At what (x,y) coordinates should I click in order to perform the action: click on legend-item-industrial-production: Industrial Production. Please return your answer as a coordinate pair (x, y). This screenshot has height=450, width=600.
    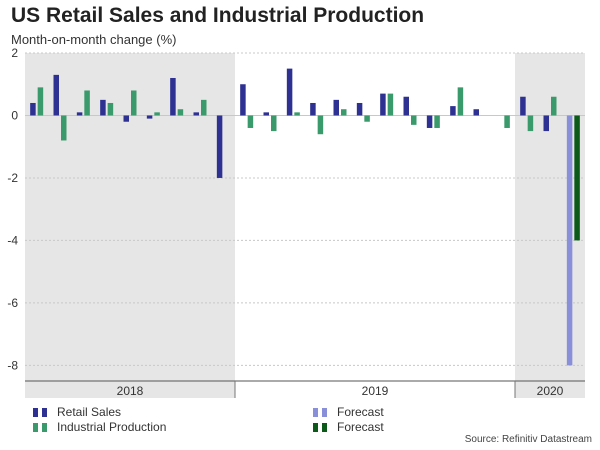
    Looking at the image, I should click on (99, 427).